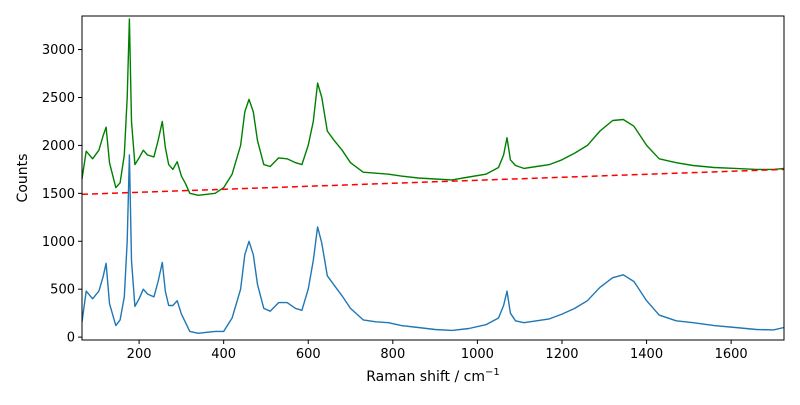 The image size is (800, 405). Describe the element at coordinates (62, 290) in the screenshot. I see `y-tick-label: 500` at that location.